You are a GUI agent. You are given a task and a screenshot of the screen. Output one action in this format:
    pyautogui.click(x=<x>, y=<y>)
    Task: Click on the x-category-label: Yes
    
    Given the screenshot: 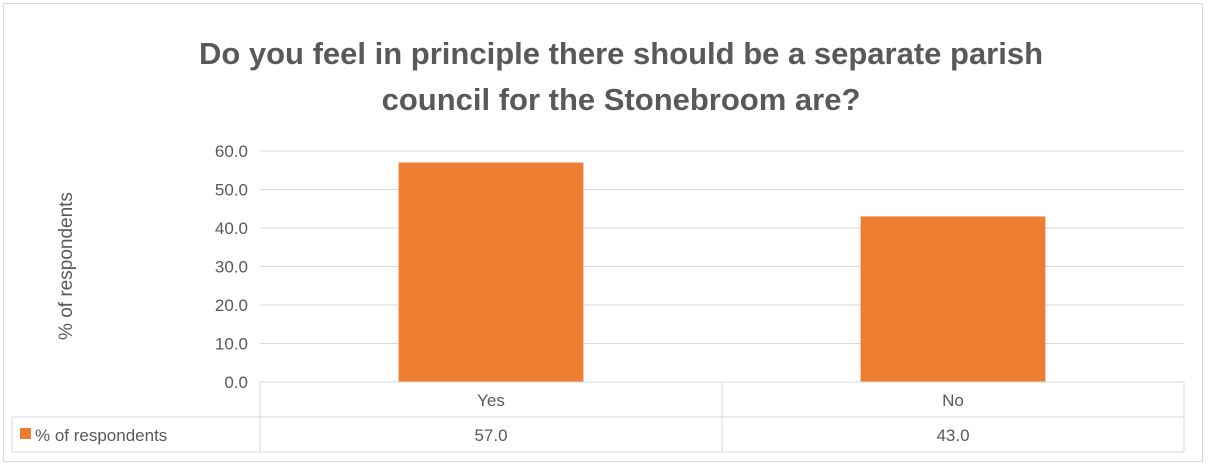 What is the action you would take?
    pyautogui.click(x=491, y=400)
    